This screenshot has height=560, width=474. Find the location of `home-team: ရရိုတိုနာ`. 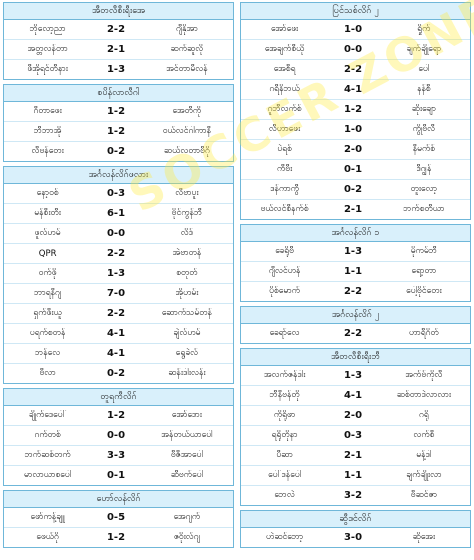

home-team: ရရိုတိုနာ is located at coordinates (284, 434).